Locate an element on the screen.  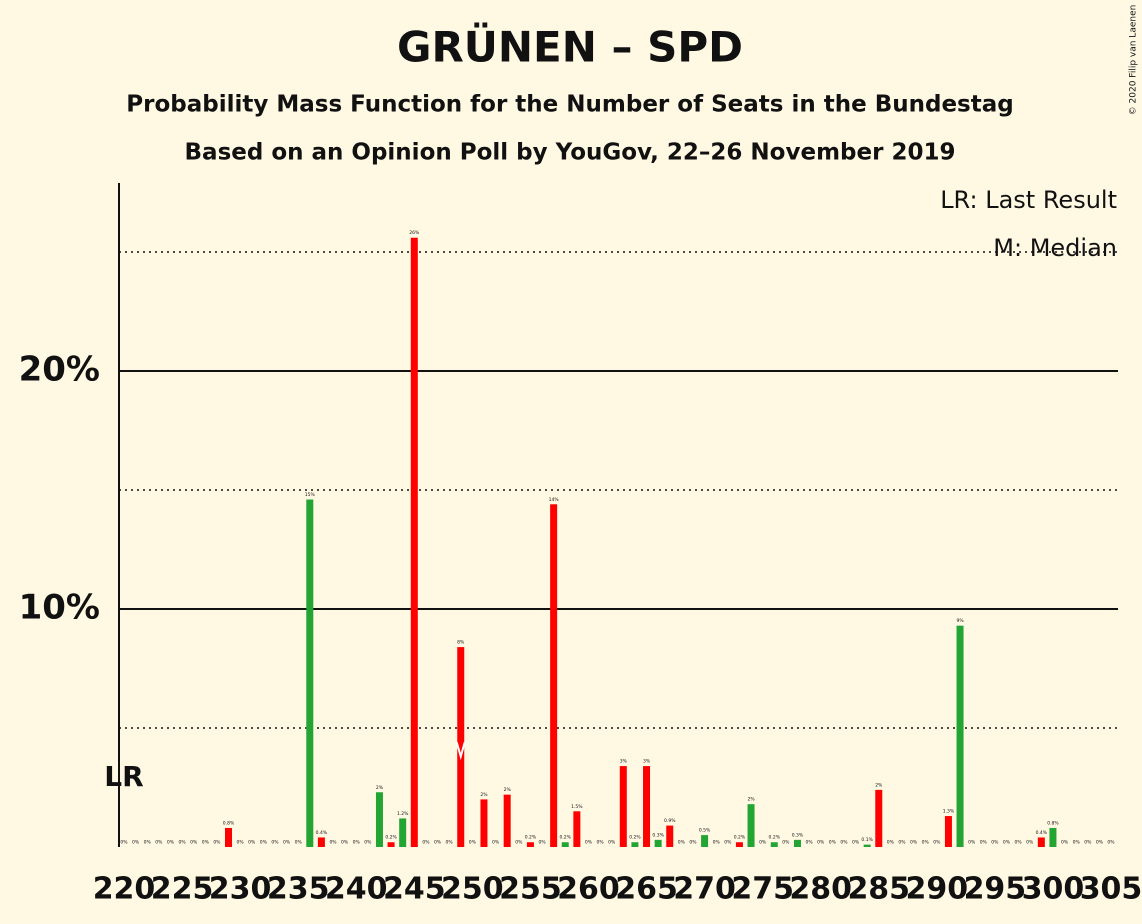
copyright: © 2020 Filip van Laenen is located at coordinates (1134, 60).